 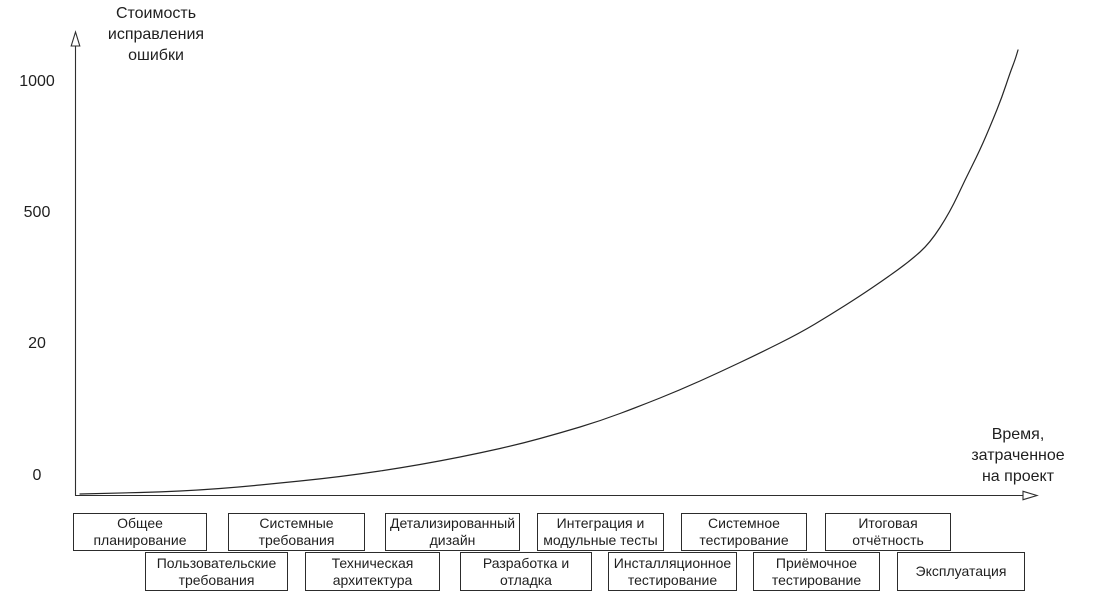 What do you see at coordinates (37, 343) in the screenshot?
I see `y-tick-20: 20` at bounding box center [37, 343].